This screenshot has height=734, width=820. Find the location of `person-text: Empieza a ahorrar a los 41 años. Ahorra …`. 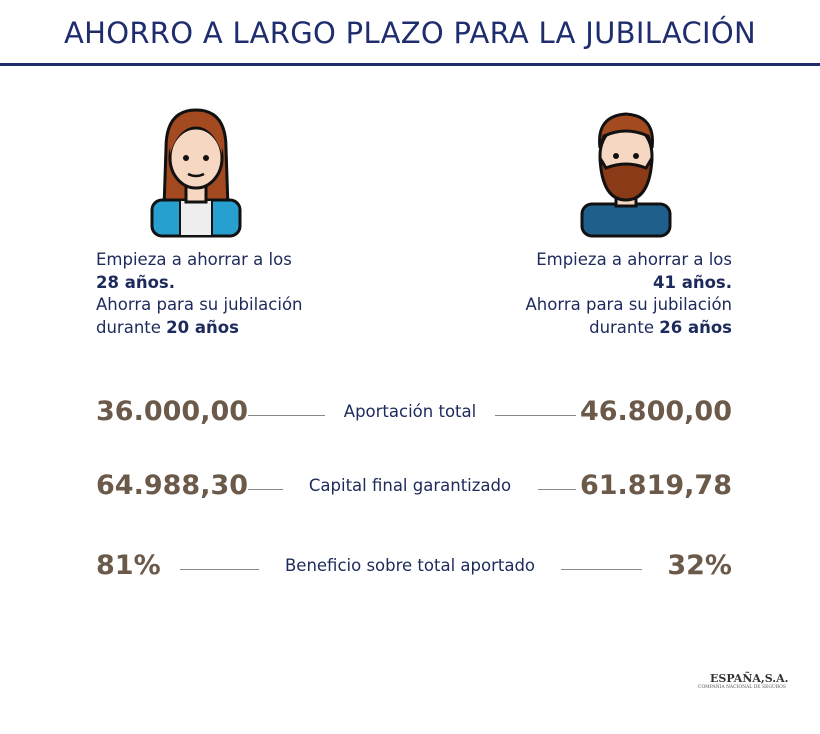

person-text: Empieza a ahorrar a los 41 años. Ahorra … is located at coordinates (629, 294).